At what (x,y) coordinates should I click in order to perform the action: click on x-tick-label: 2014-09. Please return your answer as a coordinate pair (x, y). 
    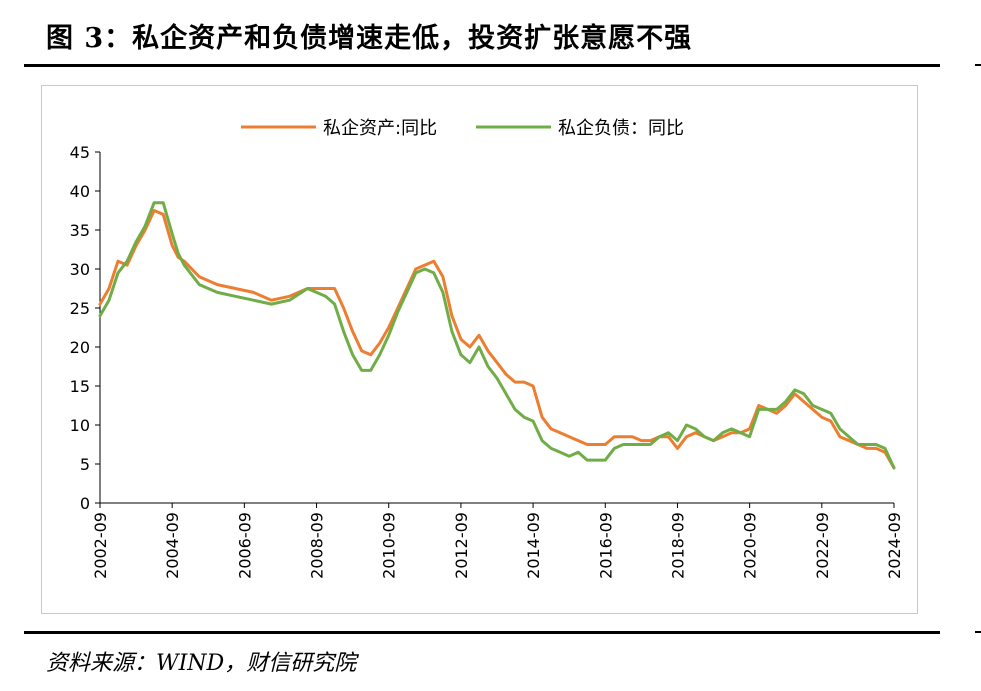
    Looking at the image, I should click on (533, 545).